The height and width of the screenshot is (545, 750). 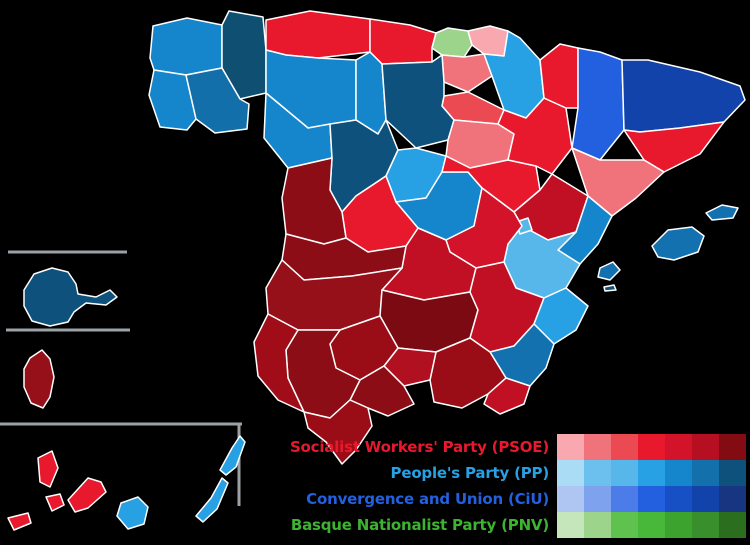 What do you see at coordinates (212, 500) in the screenshot?
I see `province-fuerteventura` at bounding box center [212, 500].